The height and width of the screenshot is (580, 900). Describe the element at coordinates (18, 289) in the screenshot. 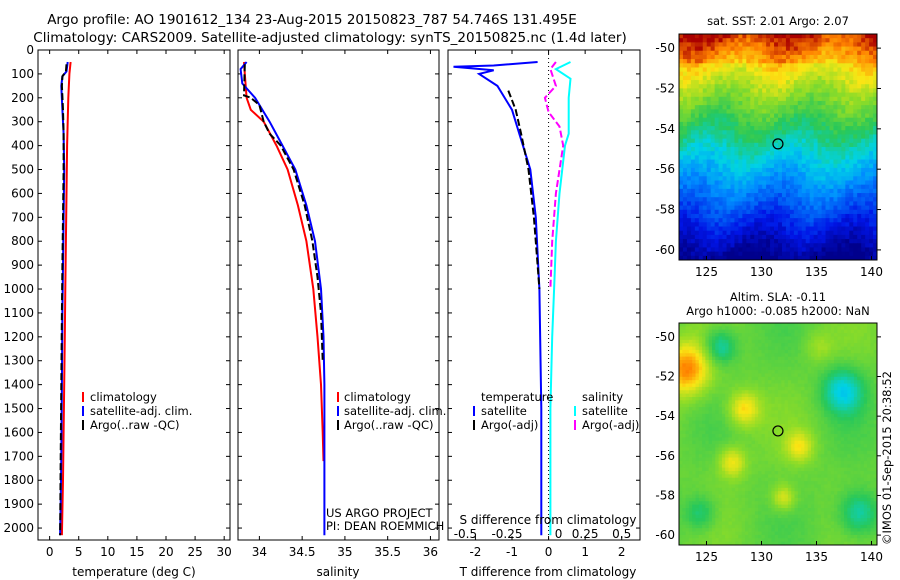

I see `depth-tick-label: 1000` at that location.